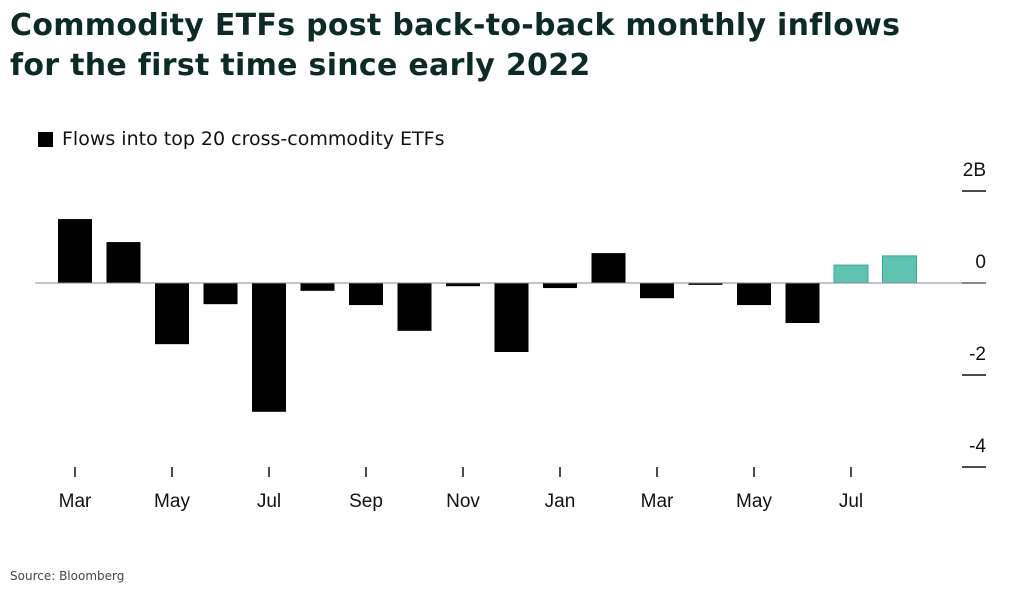 This screenshot has height=599, width=1024. What do you see at coordinates (974, 170) in the screenshot?
I see `y-tick-label: 2B` at bounding box center [974, 170].